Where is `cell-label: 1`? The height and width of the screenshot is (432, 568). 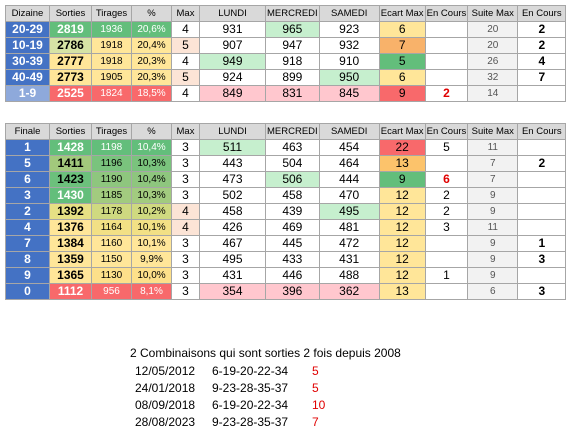
cell-label: 1 is located at coordinates (27, 147).